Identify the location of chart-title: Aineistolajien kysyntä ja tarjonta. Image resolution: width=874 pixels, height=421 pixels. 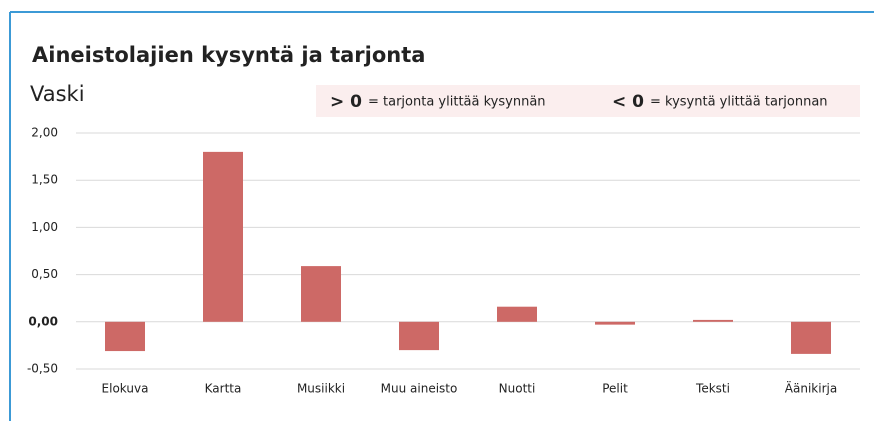
(228, 55).